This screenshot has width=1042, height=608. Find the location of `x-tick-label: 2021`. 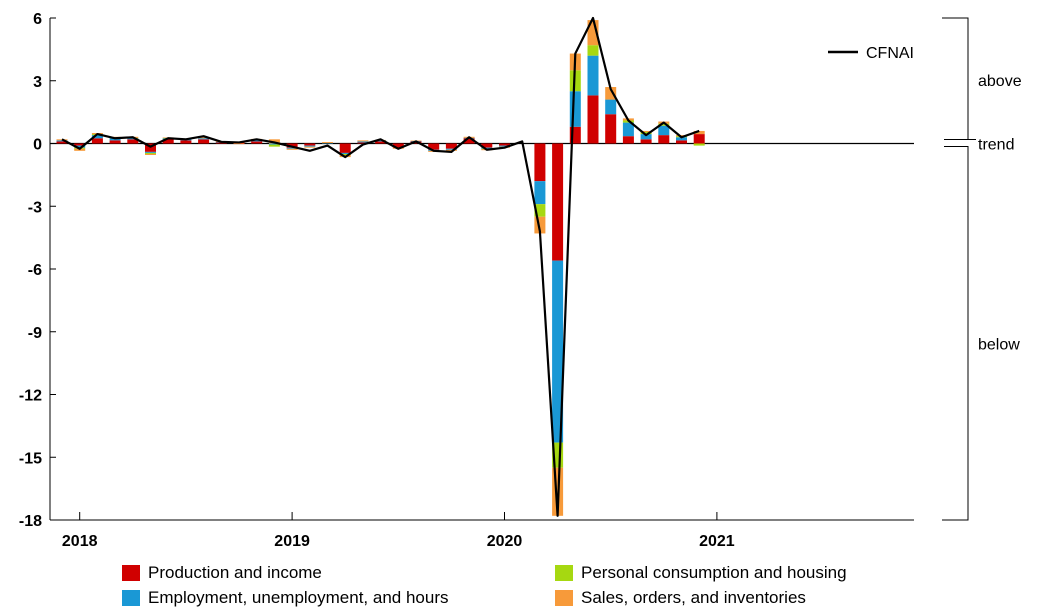

x-tick-label: 2021 is located at coordinates (717, 541).